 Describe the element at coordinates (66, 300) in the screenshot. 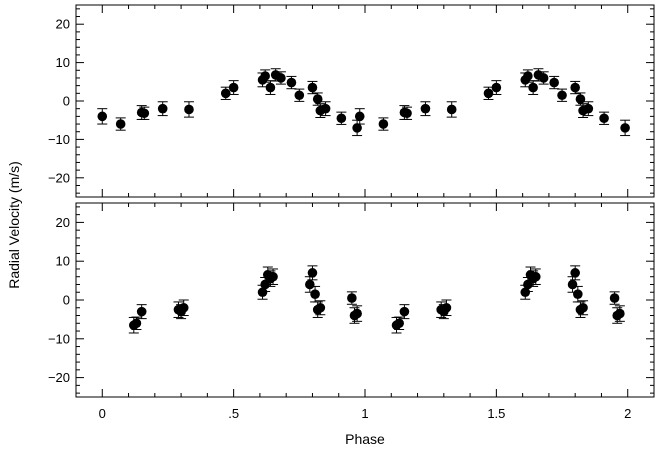

I see `bottom-y-tick-label: 0` at that location.